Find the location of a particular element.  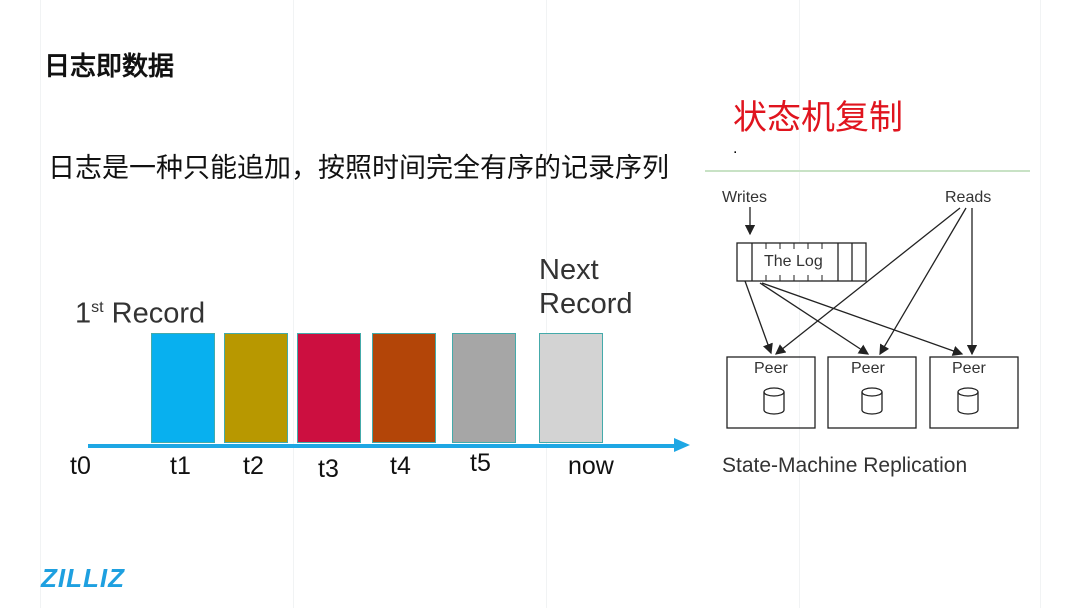

time-tick-label: t0 is located at coordinates (80, 466).